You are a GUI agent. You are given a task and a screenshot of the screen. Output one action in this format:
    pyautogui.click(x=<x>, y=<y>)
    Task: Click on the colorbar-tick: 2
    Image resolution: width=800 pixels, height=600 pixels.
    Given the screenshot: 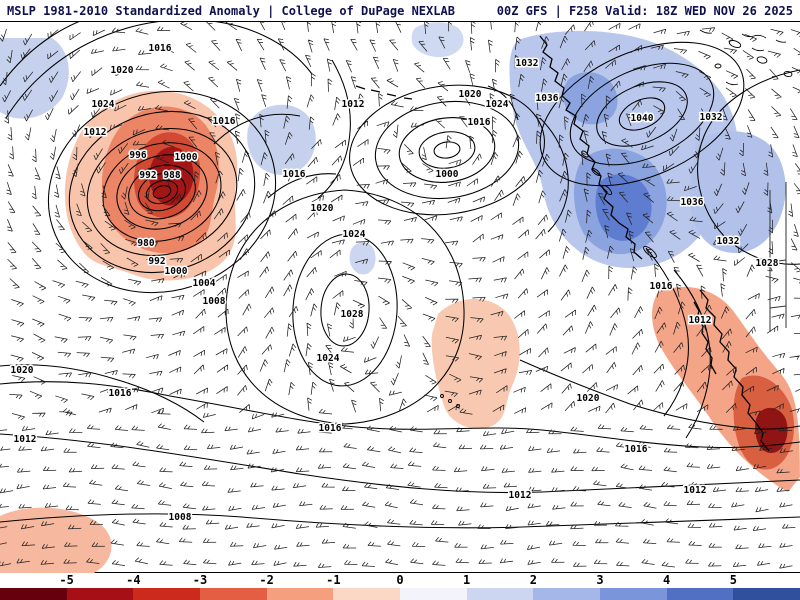 What is the action you would take?
    pyautogui.click(x=533, y=580)
    